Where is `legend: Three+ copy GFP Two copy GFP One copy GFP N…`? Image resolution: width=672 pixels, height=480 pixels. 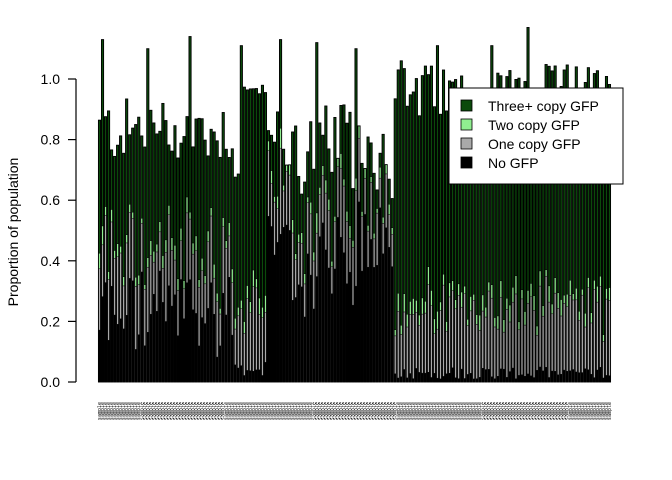 legend: Three+ copy GFP Two copy GFP One copy GFP N… is located at coordinates (536, 136).